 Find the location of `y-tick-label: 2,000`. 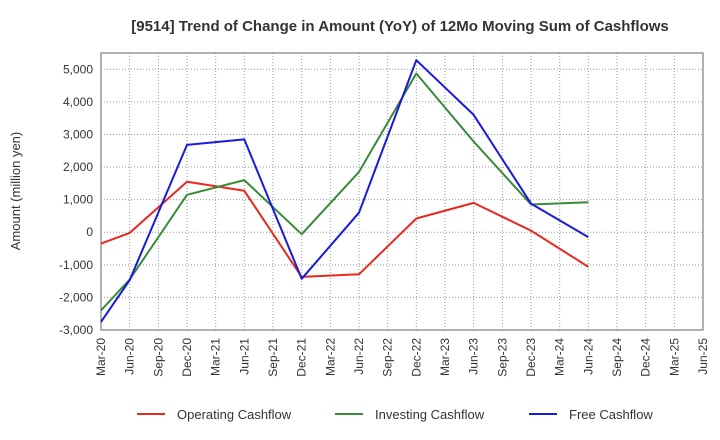

y-tick-label: 2,000 is located at coordinates (78, 167).